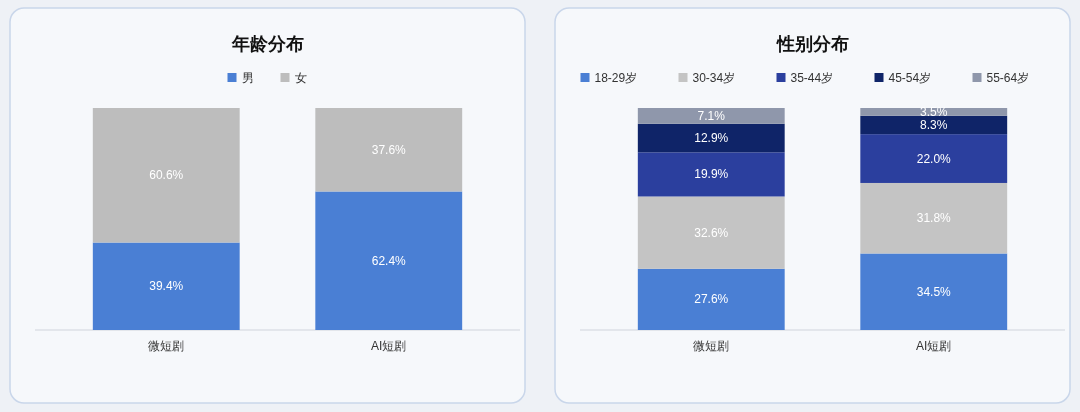  Describe the element at coordinates (934, 158) in the screenshot. I see `data-label: 22.0%` at that location.